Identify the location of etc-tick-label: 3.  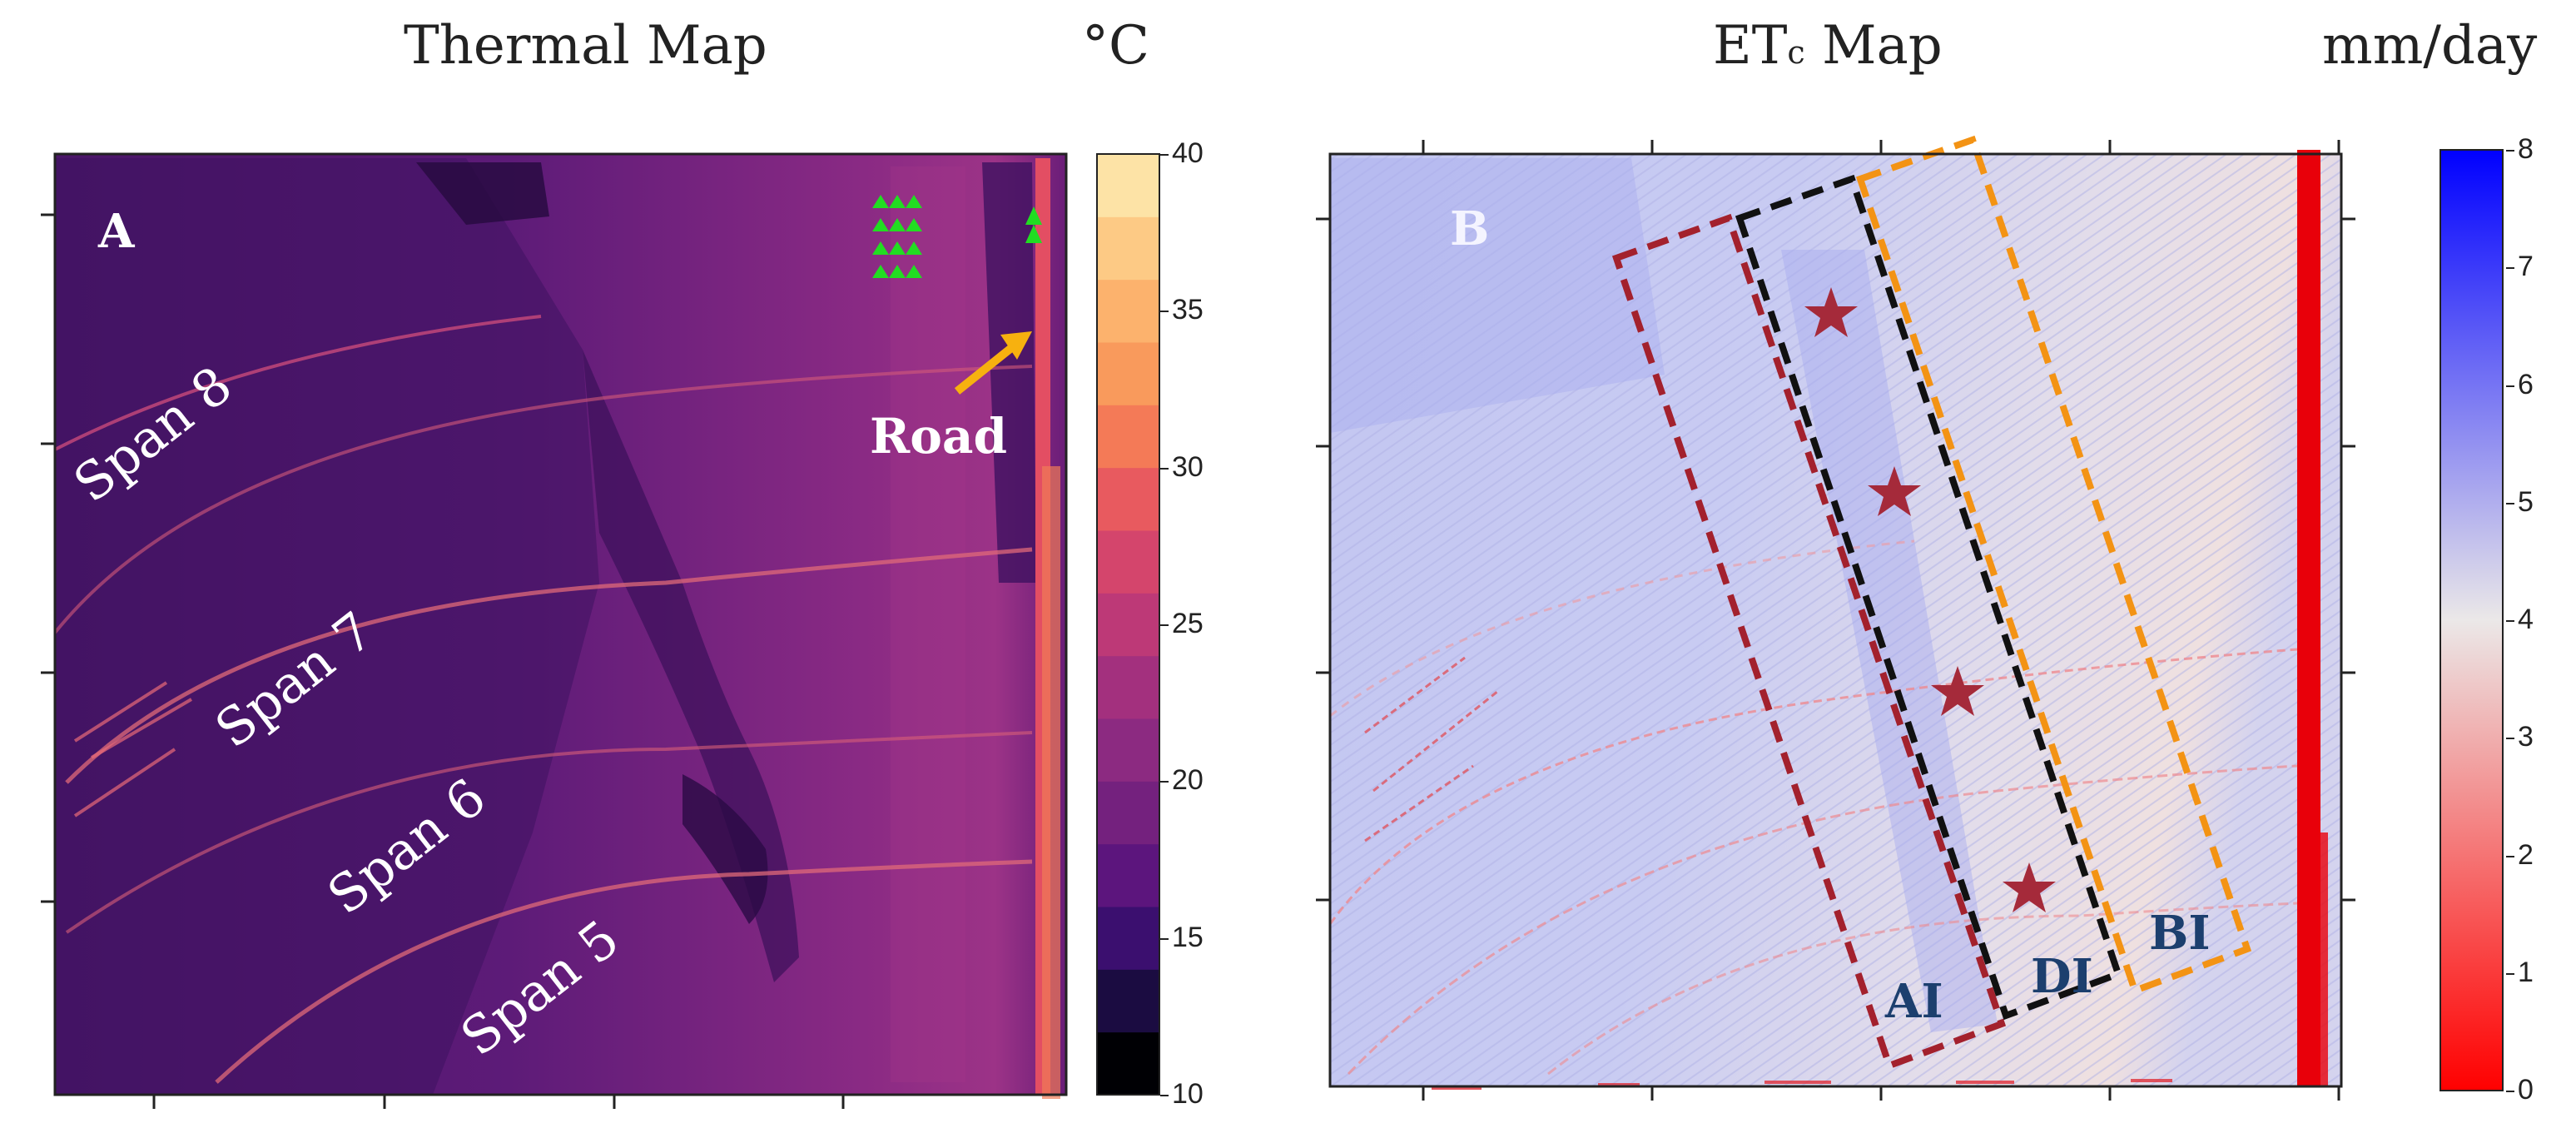
(2526, 737).